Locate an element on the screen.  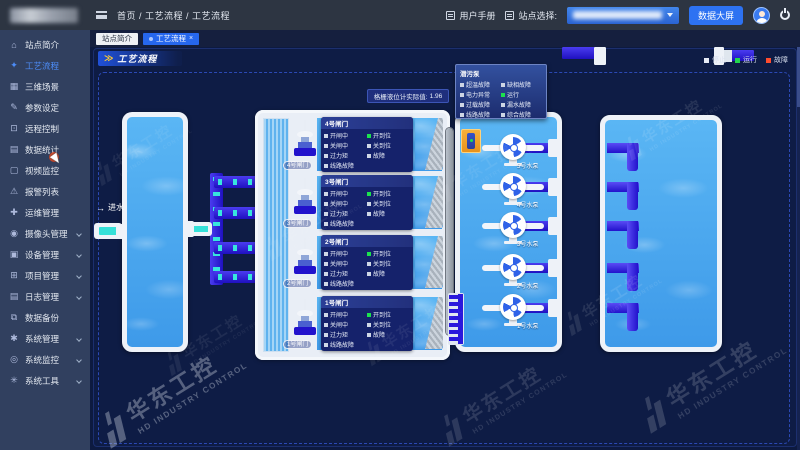
tab-label: 站点简介 is located at coordinates (117, 38).